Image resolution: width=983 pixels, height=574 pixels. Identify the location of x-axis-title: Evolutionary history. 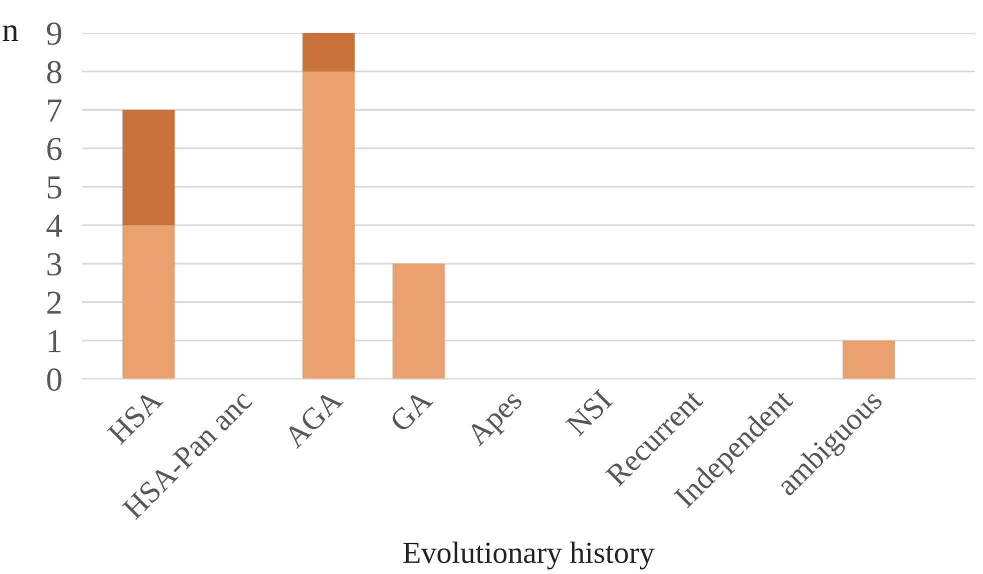
(528, 556).